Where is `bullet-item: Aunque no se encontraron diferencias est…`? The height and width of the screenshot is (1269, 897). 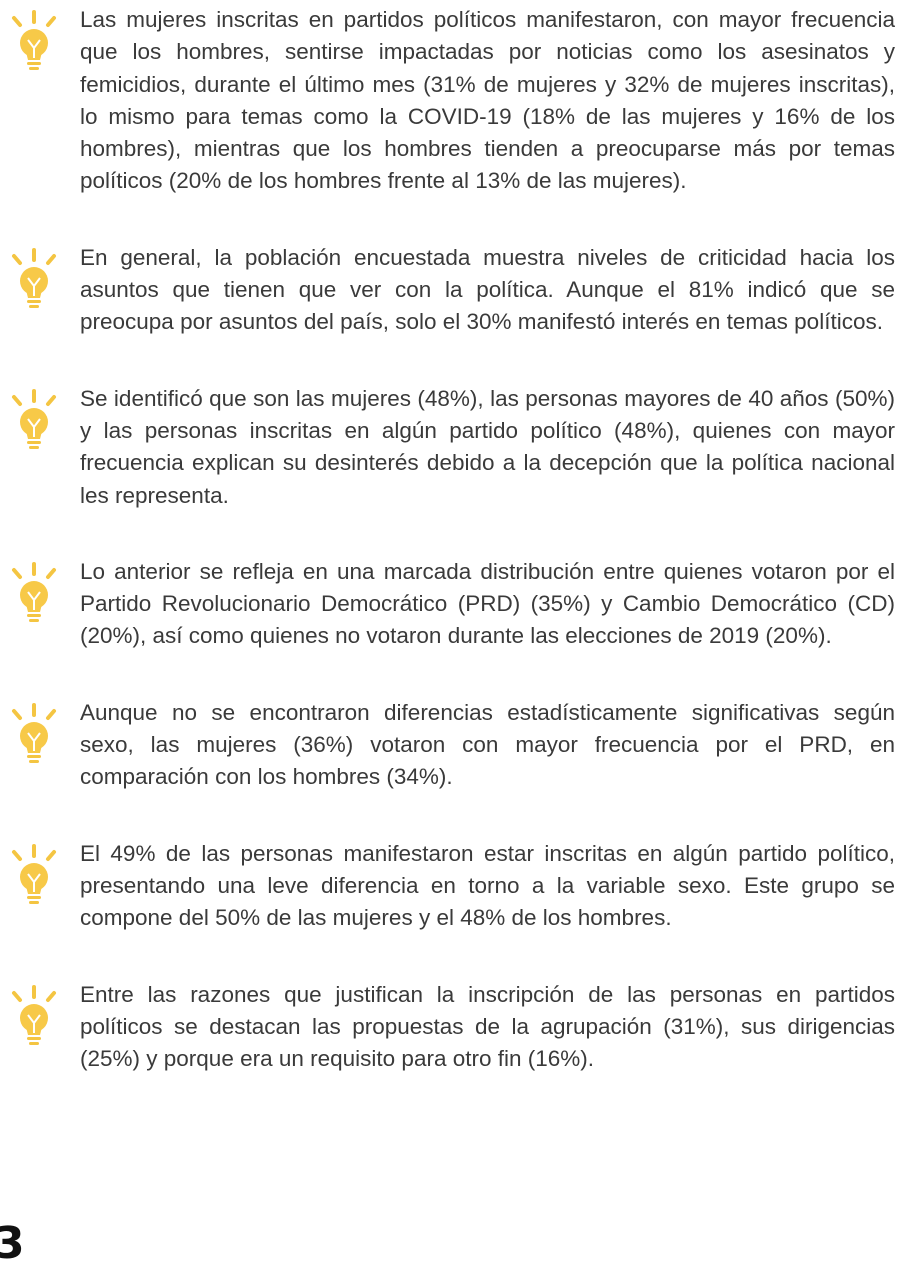
bullet-item: Aunque no se encontraron diferencias est… is located at coordinates (448, 745).